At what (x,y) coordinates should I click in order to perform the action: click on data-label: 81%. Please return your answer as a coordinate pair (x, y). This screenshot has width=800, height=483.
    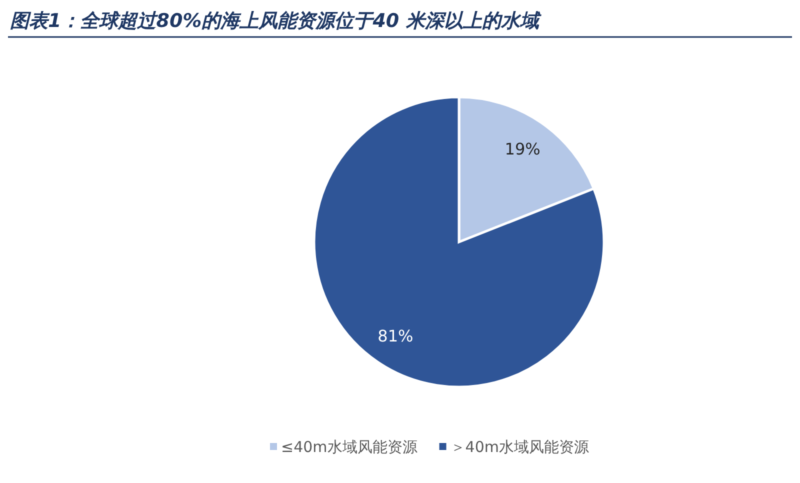
    Looking at the image, I should click on (396, 336).